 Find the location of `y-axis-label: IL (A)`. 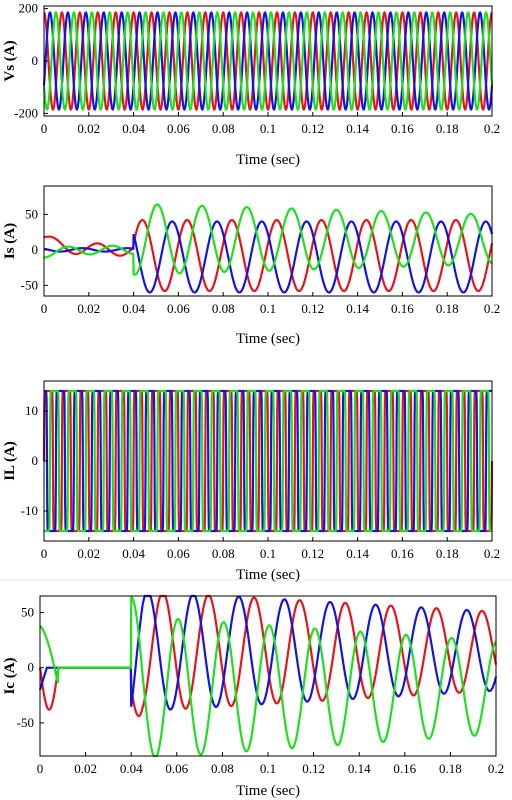

y-axis-label: IL (A) is located at coordinates (10, 461).